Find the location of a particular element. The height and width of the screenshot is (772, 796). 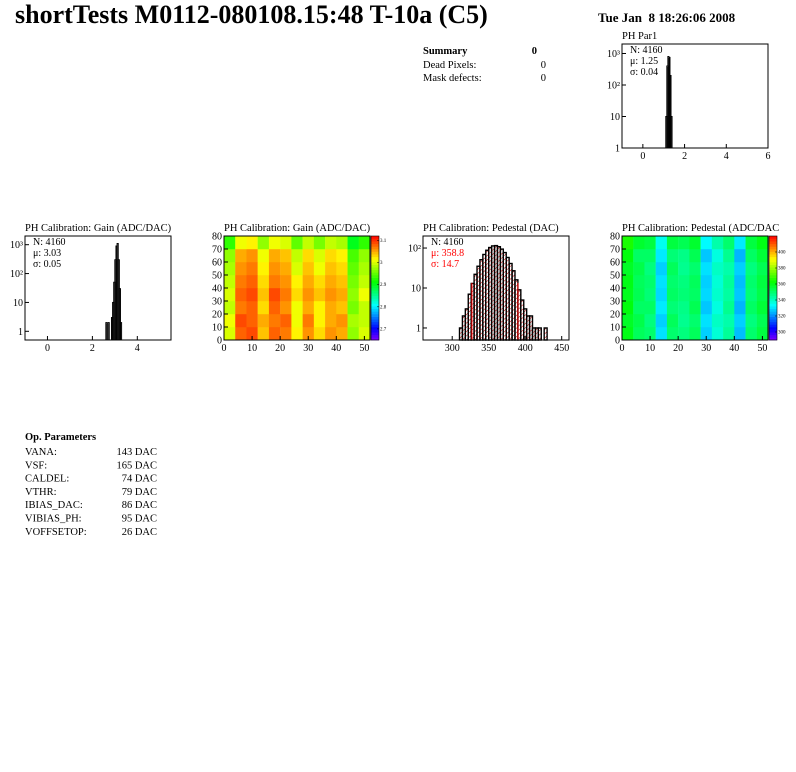

parameter-value: 95 DAC is located at coordinates (139, 519).